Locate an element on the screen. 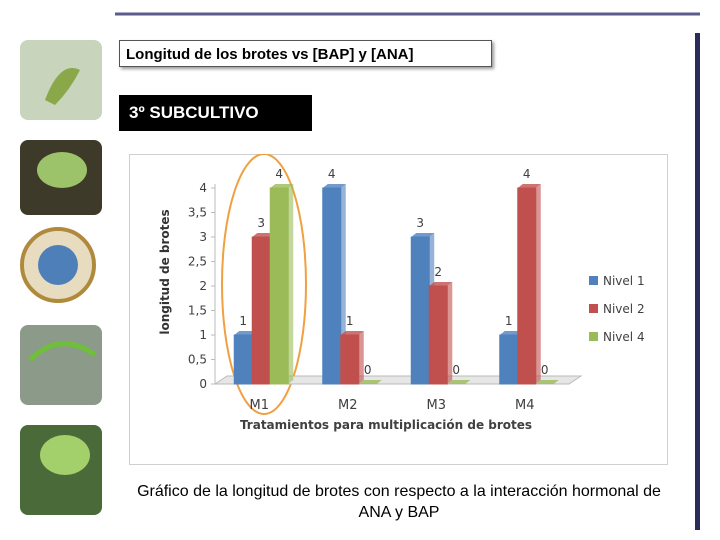  subtitle: 3º SUBCULTIVO is located at coordinates (215, 113).